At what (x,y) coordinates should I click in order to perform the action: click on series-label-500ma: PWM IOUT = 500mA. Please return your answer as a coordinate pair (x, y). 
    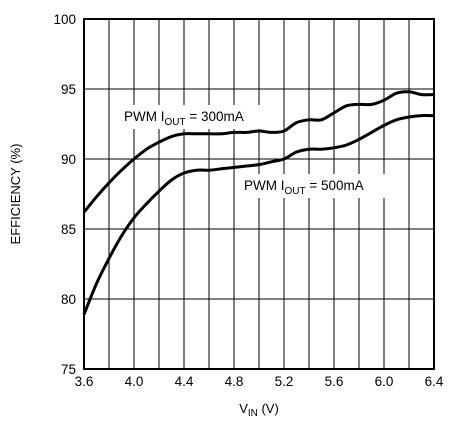
    Looking at the image, I should click on (320, 186).